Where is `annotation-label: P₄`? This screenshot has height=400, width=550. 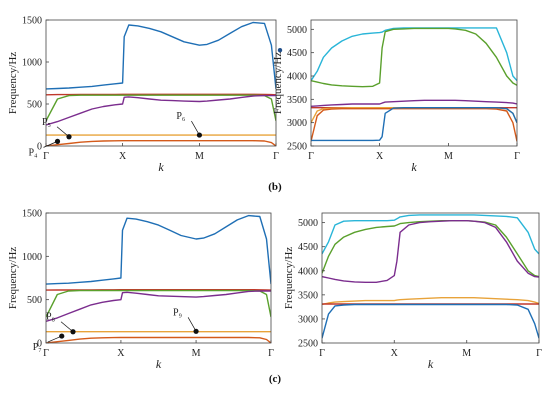
annotation-label: P₄ is located at coordinates (33, 152).